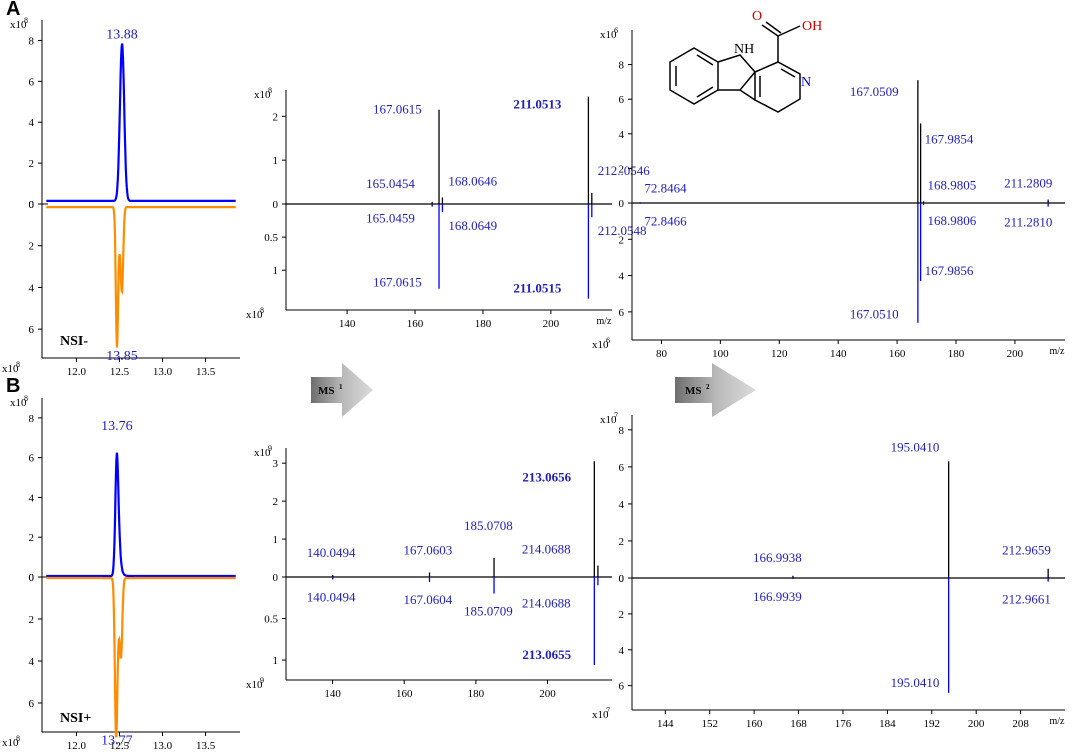  Describe the element at coordinates (812, 26) in the screenshot. I see `oh-label: OH` at that location.